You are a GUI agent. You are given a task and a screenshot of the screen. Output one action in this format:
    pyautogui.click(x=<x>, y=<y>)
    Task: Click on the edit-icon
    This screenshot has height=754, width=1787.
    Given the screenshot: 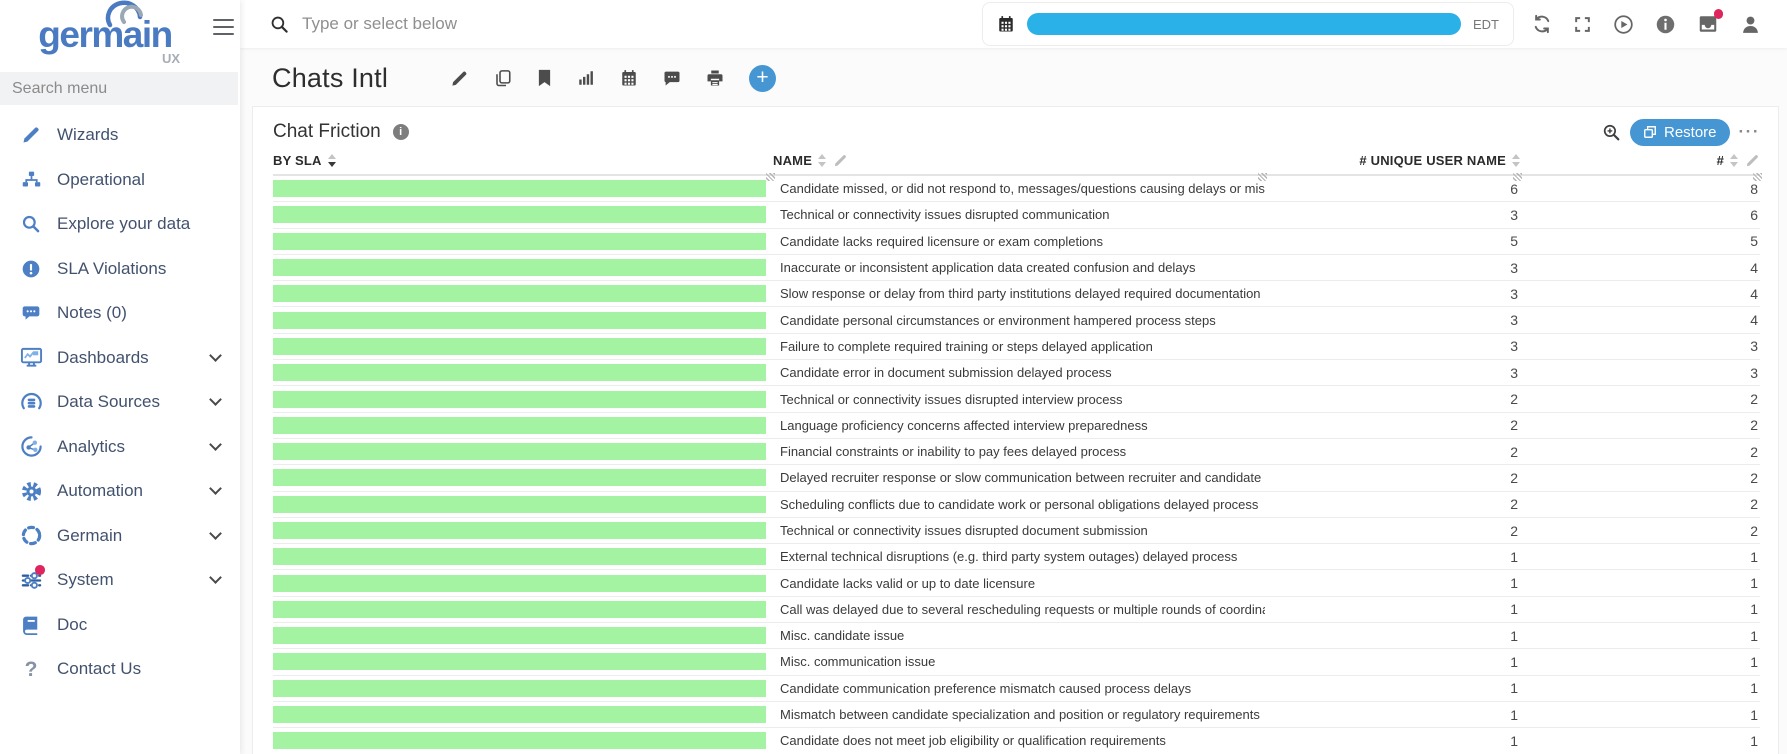 What is the action you would take?
    pyautogui.click(x=459, y=78)
    